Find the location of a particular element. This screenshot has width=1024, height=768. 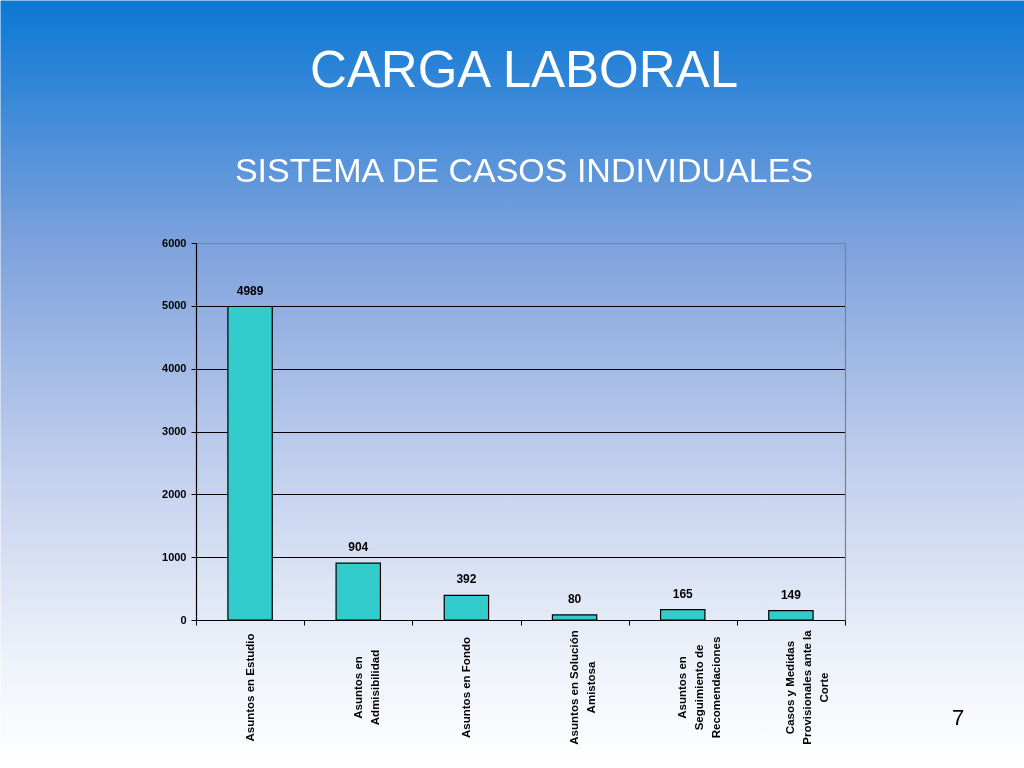

data-label: 904 is located at coordinates (358, 547).